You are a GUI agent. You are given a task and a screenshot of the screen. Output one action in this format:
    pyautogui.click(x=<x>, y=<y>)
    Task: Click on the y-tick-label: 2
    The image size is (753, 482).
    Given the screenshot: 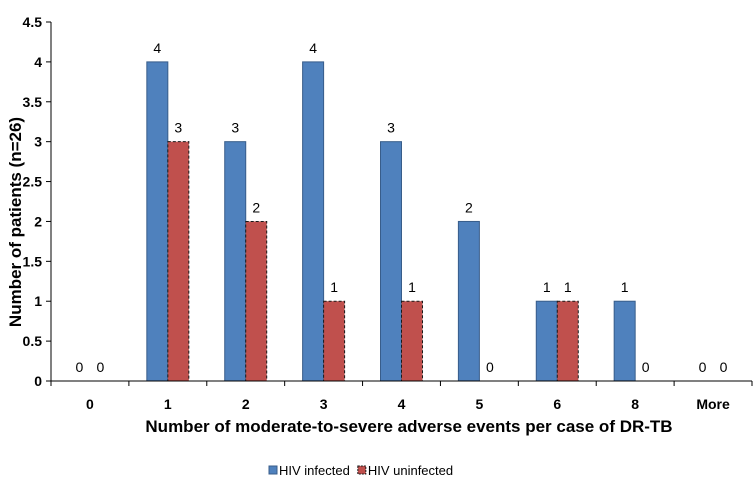 What is the action you would take?
    pyautogui.click(x=38, y=221)
    